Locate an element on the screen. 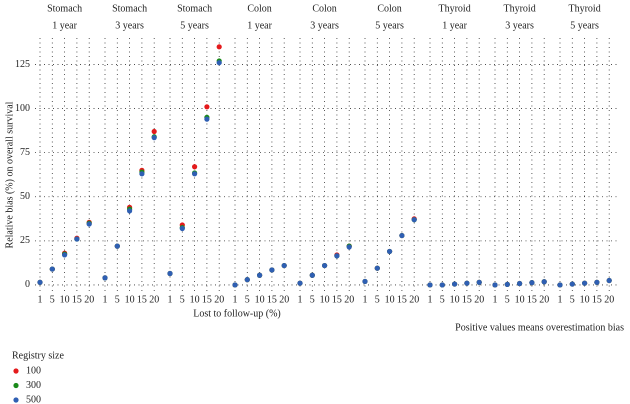  y-tick-label: 25 is located at coordinates (25, 240).